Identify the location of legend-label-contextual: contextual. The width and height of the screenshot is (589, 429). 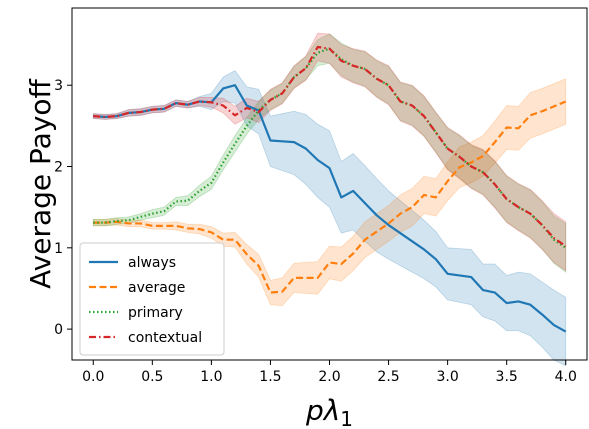
(165, 338).